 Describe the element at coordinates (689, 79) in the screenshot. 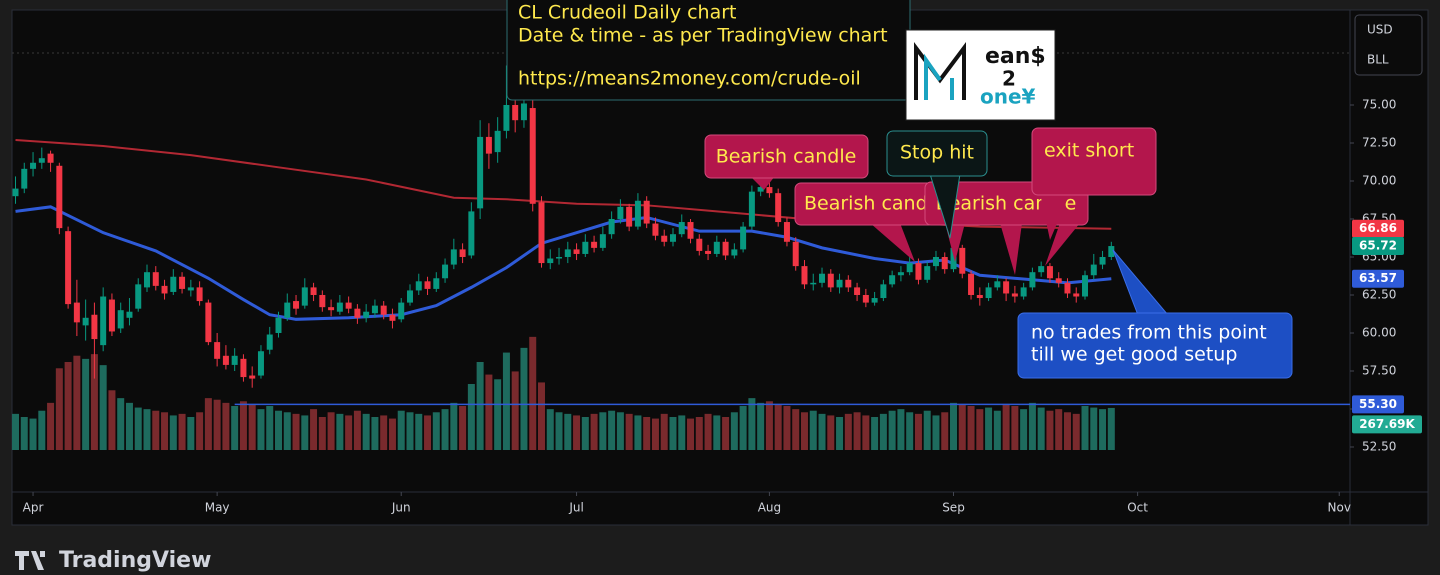

I see `info-line: https://means2money.com/crude-oil` at that location.